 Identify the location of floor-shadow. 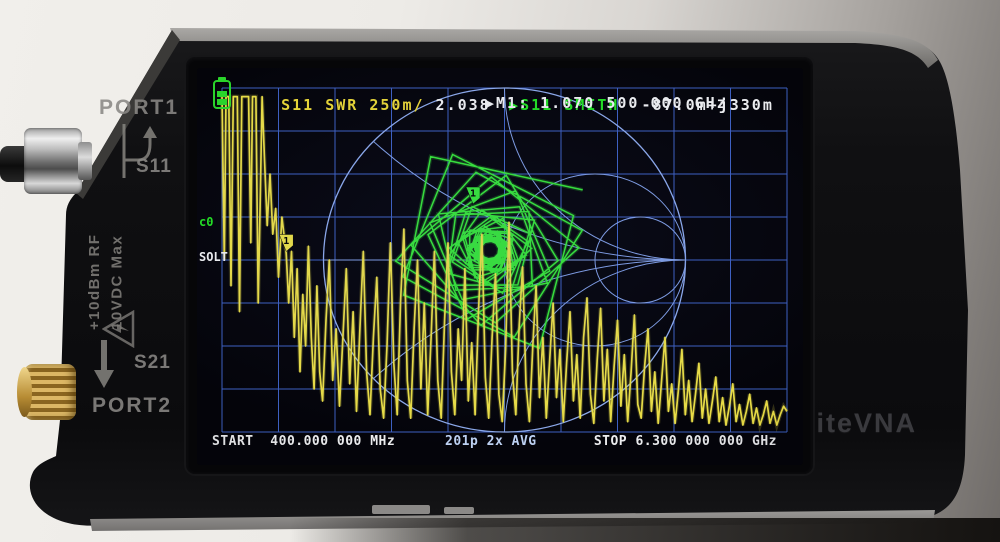
(645, 530).